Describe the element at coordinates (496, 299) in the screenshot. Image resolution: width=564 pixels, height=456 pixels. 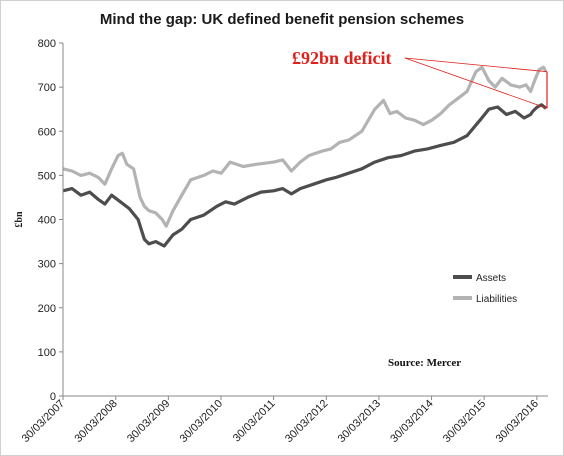
I see `legend-label-liabilities: Liabilities` at that location.